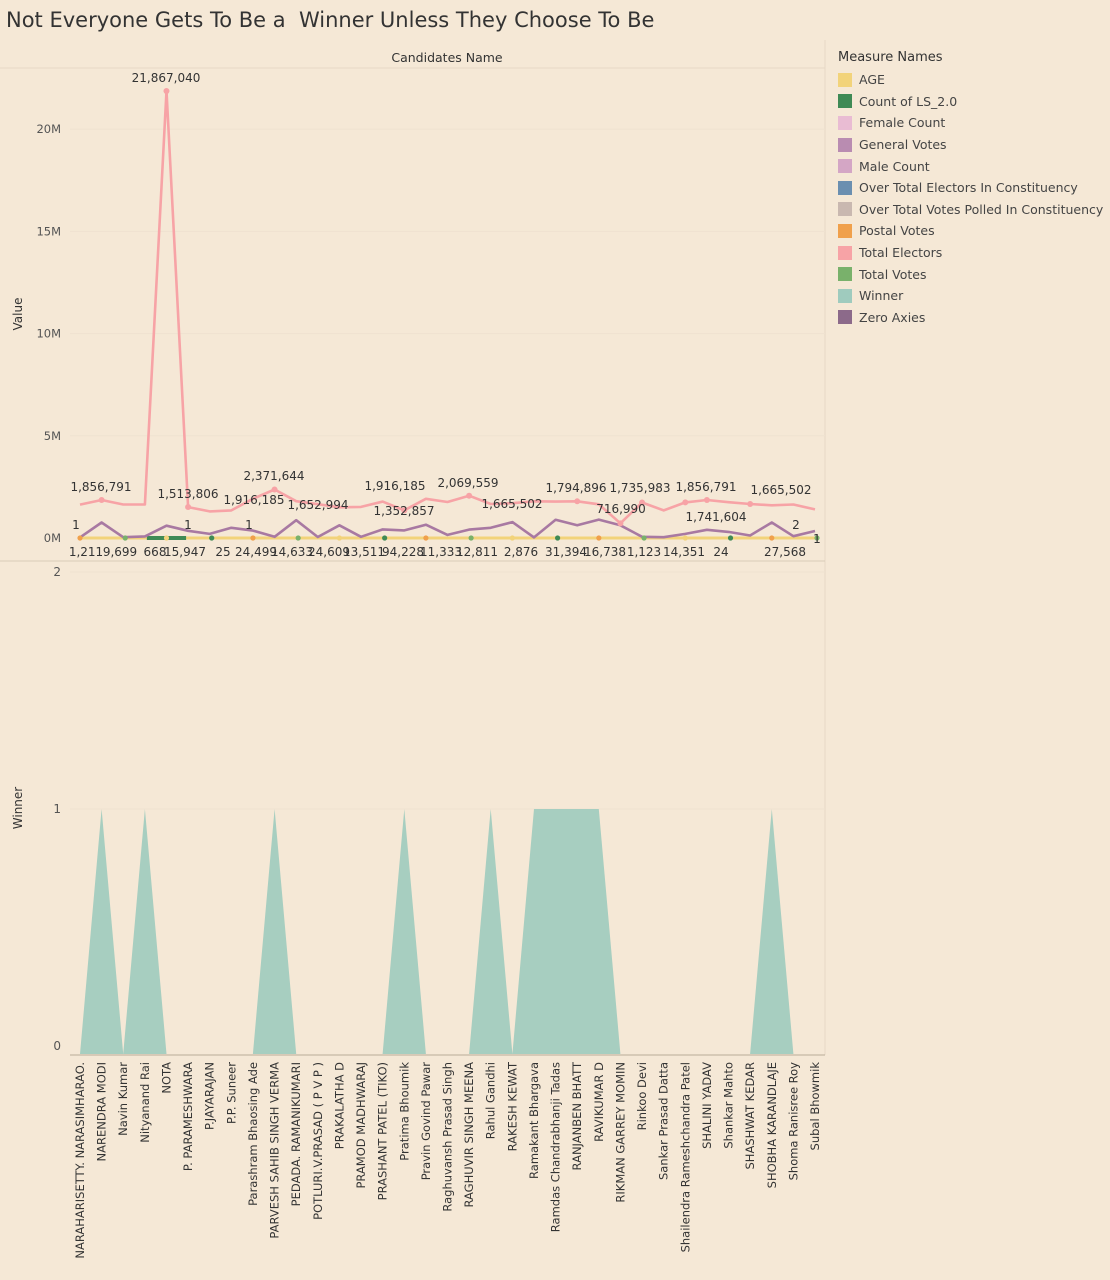  I want to click on legend-label: Male Count, so click(894, 166).